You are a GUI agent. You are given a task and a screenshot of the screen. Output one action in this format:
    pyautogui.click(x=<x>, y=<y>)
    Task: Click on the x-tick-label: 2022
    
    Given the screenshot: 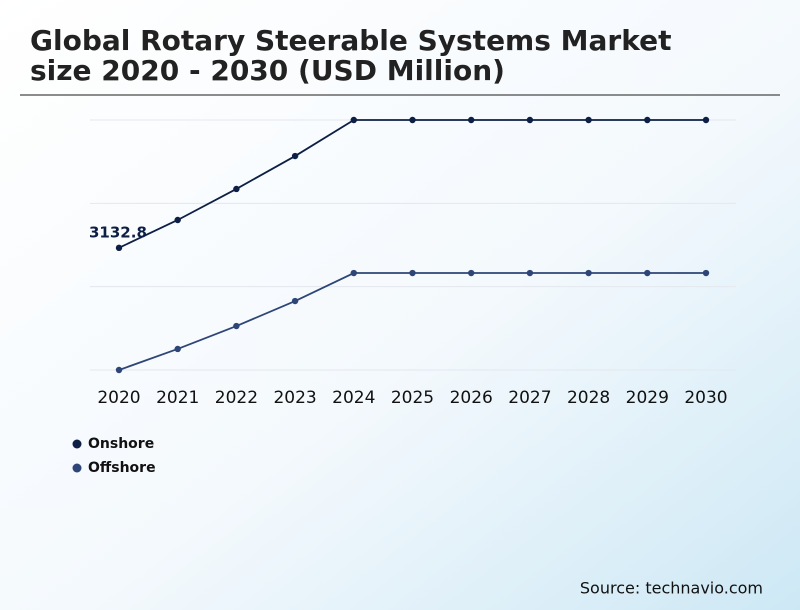 What is the action you would take?
    pyautogui.click(x=236, y=398)
    